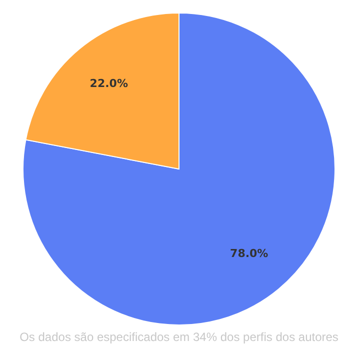 The height and width of the screenshot is (354, 358). I want to click on data-label: 22.0%, so click(109, 83).